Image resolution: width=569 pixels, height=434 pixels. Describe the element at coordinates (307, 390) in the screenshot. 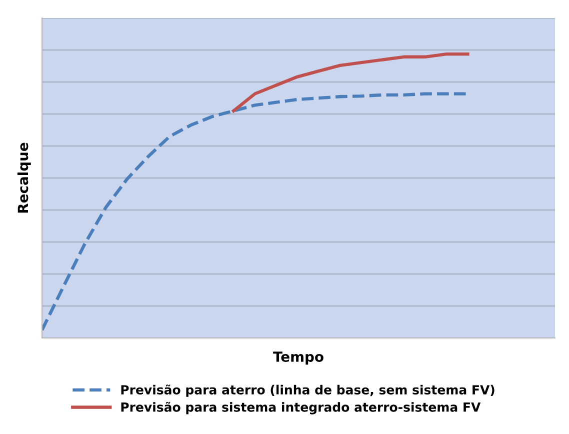

I see `legend-label: Previsão para aterro (linha de base, sem sistema FV)` at that location.